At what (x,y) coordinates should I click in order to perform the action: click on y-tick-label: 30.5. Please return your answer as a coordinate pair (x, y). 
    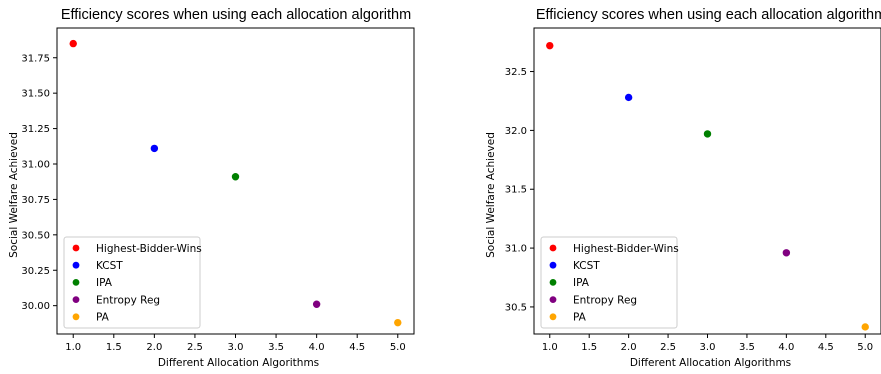
    Looking at the image, I should click on (516, 307).